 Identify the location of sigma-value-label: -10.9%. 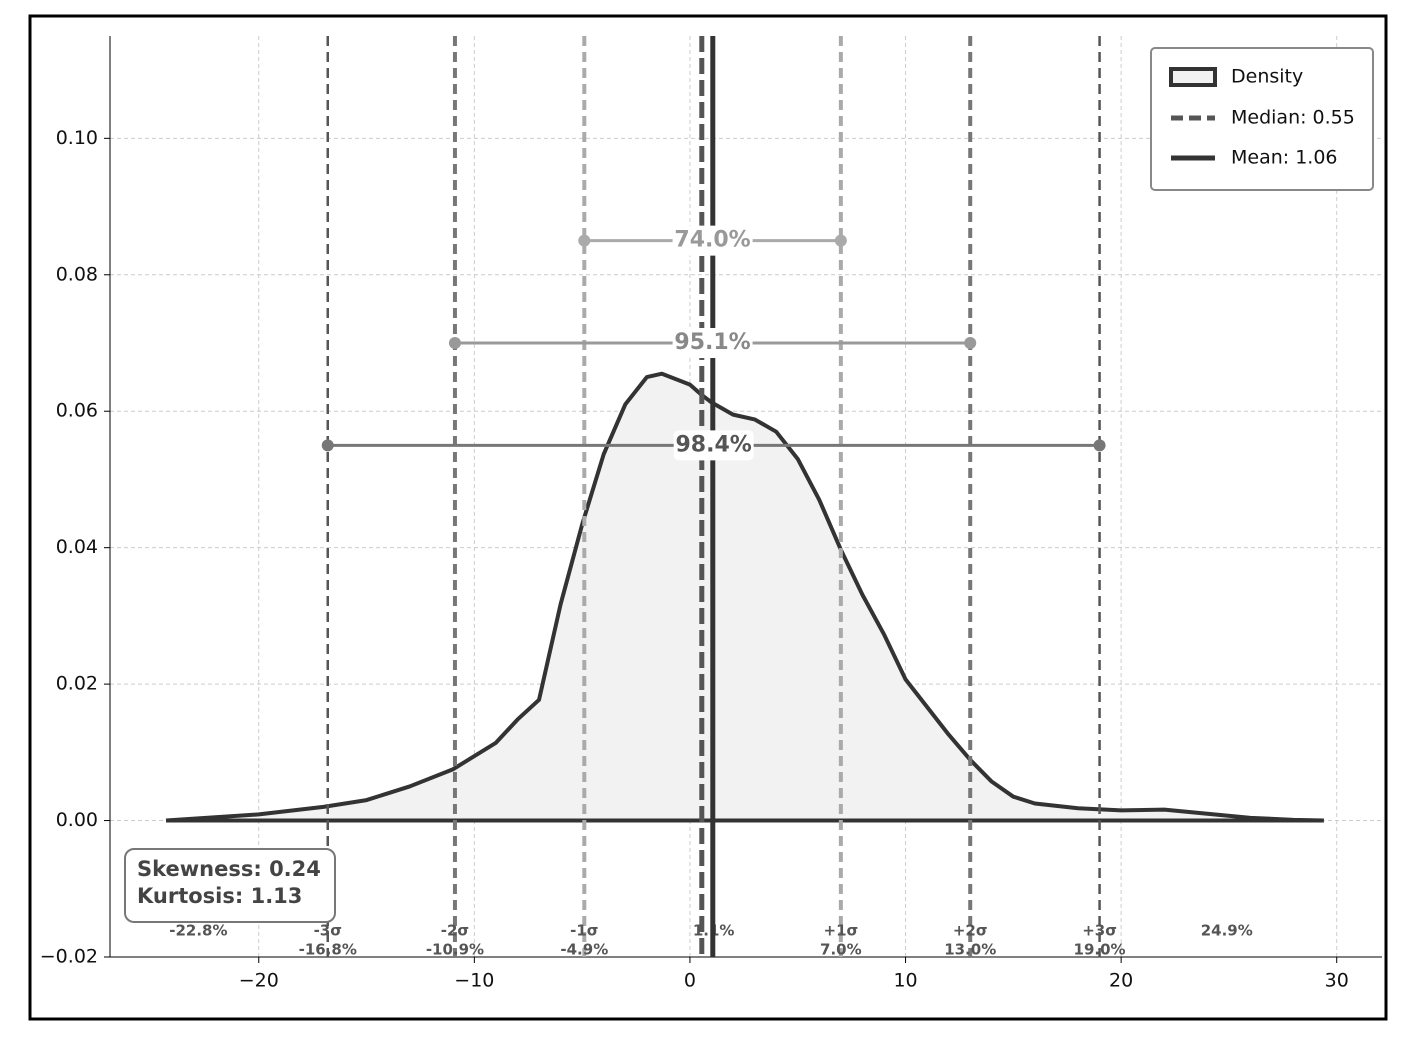
(455, 950).